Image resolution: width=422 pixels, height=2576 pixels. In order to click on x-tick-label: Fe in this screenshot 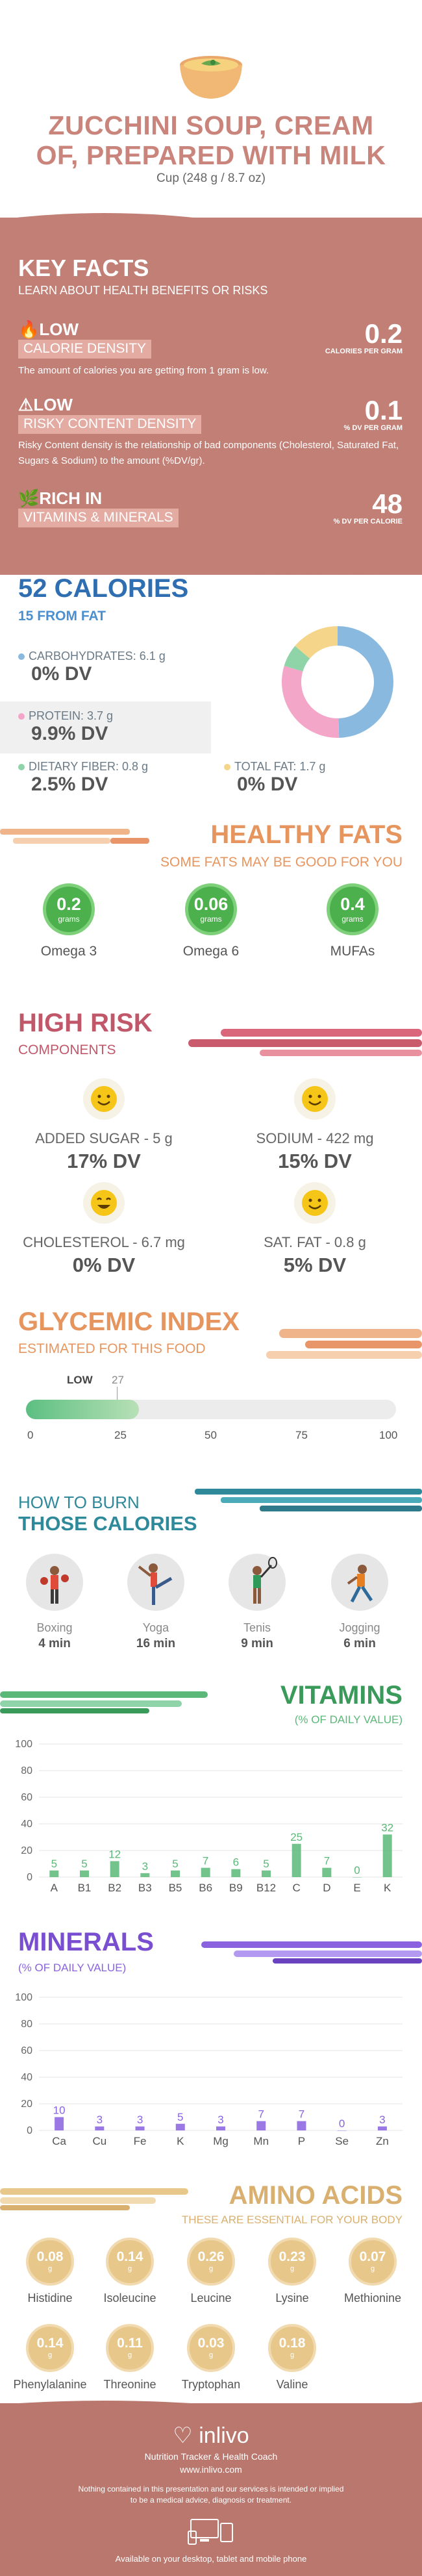, I will do `click(140, 2141)`.